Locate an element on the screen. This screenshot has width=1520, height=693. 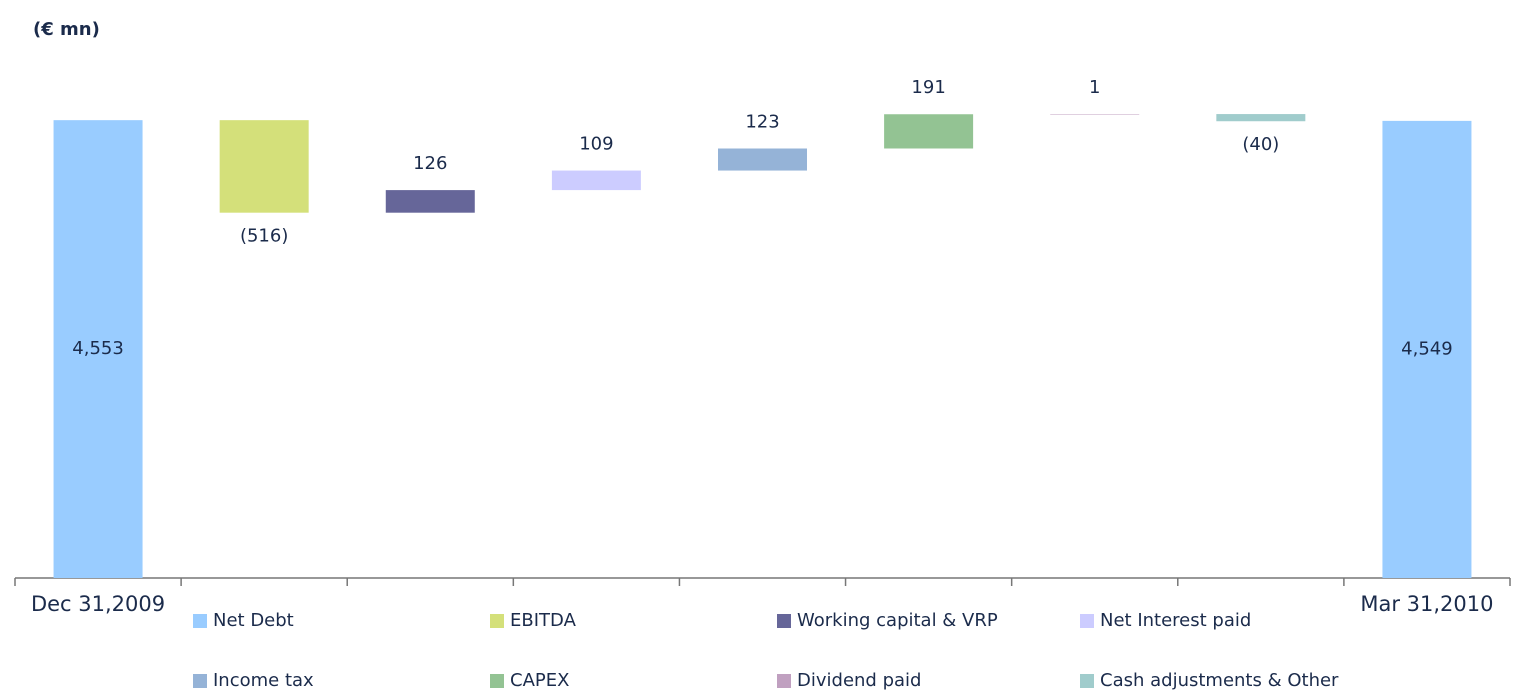
data-label: 123 is located at coordinates (762, 121).